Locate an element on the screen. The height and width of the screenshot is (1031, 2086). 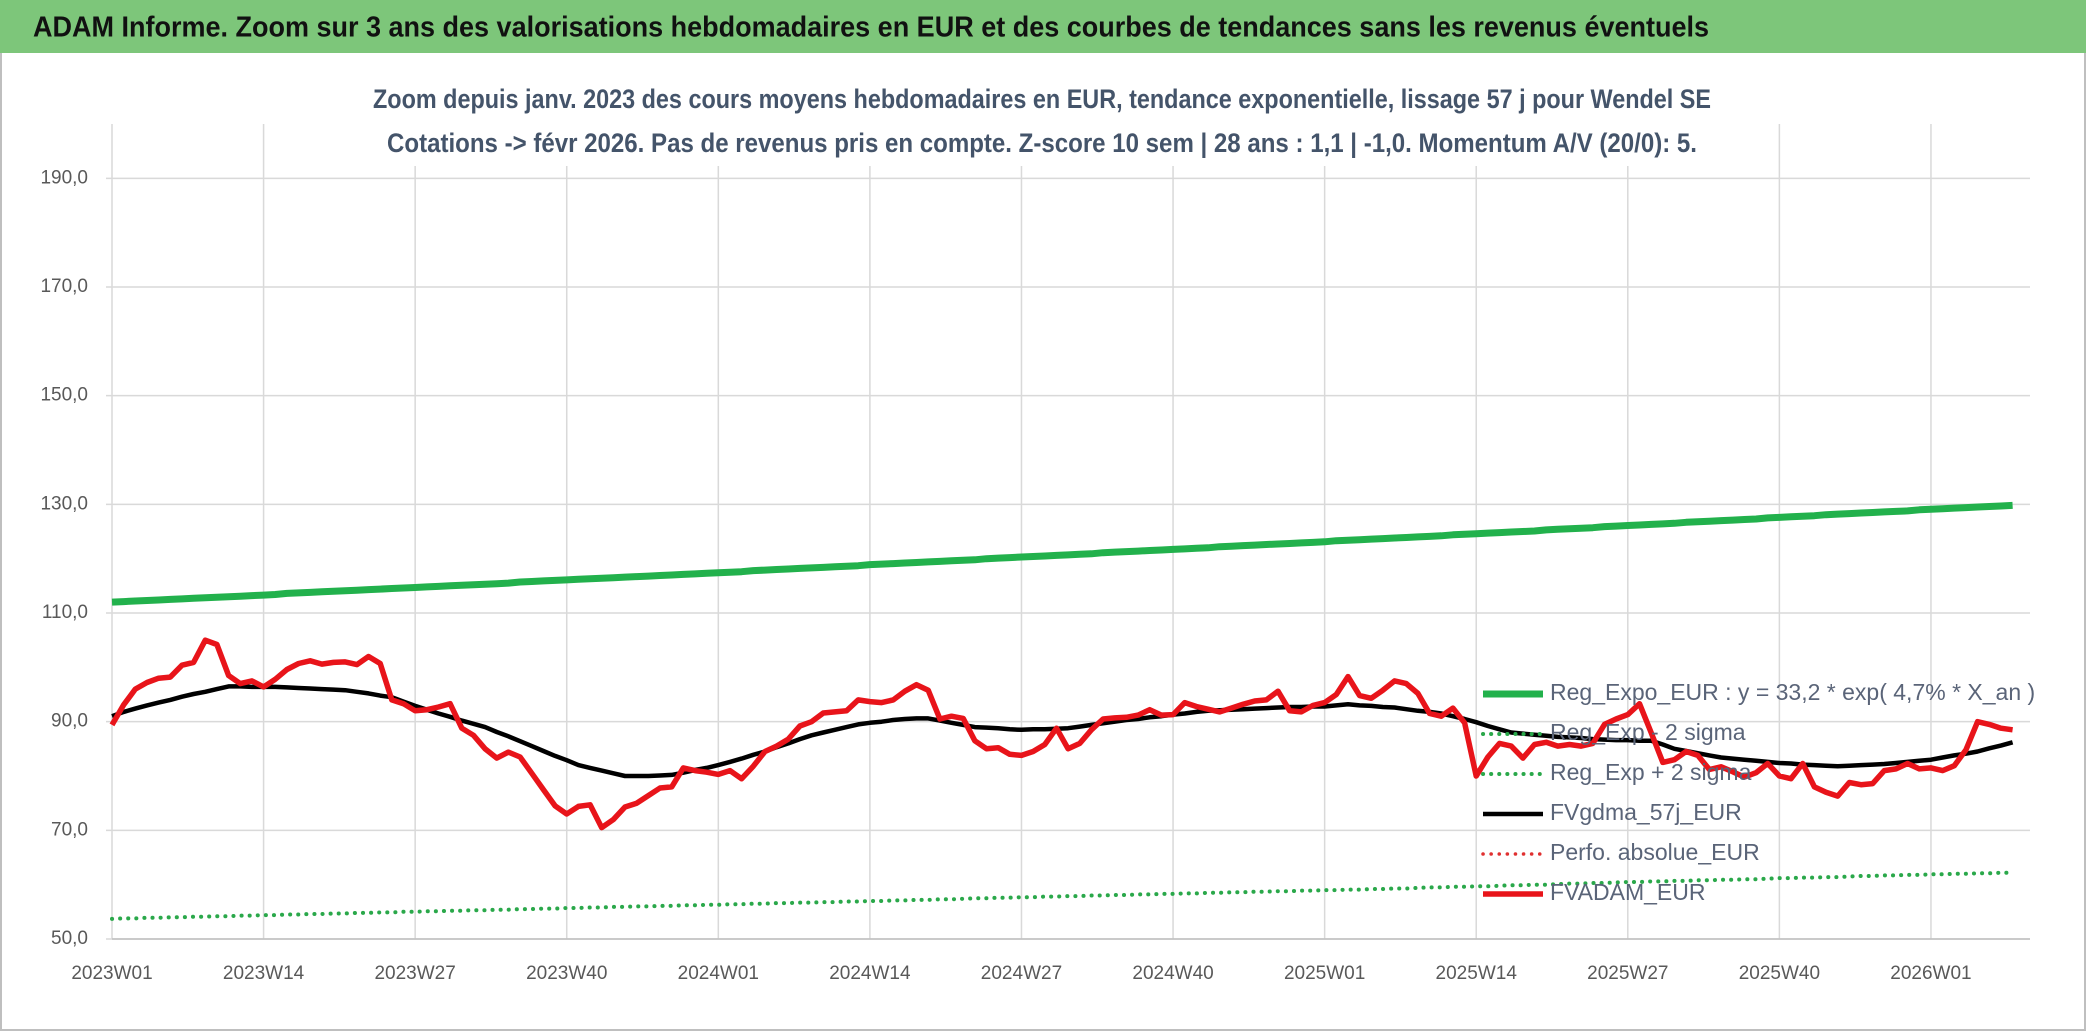
y-tick-label: 130,0 is located at coordinates (64, 503).